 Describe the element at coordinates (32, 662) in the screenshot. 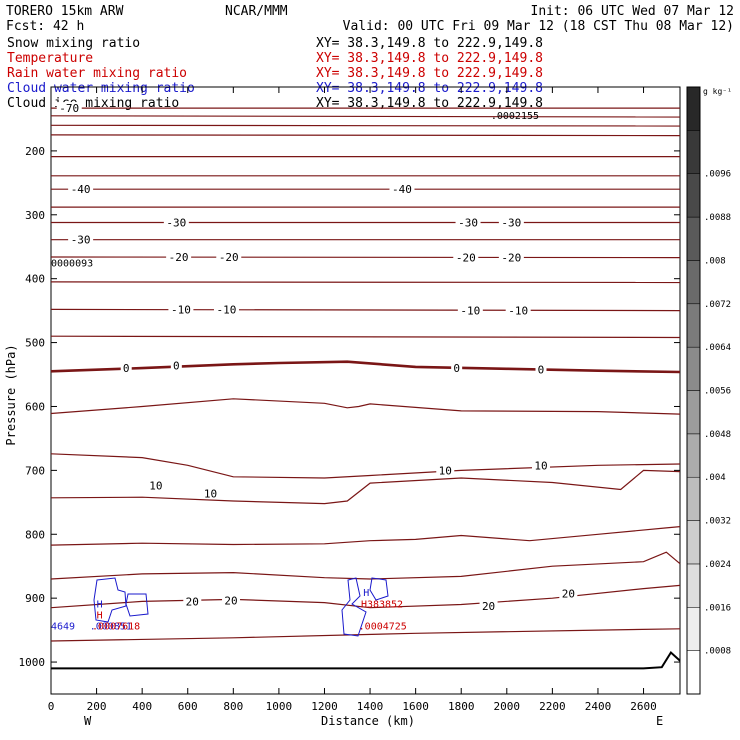

I see `y-tick-label: 1000` at that location.